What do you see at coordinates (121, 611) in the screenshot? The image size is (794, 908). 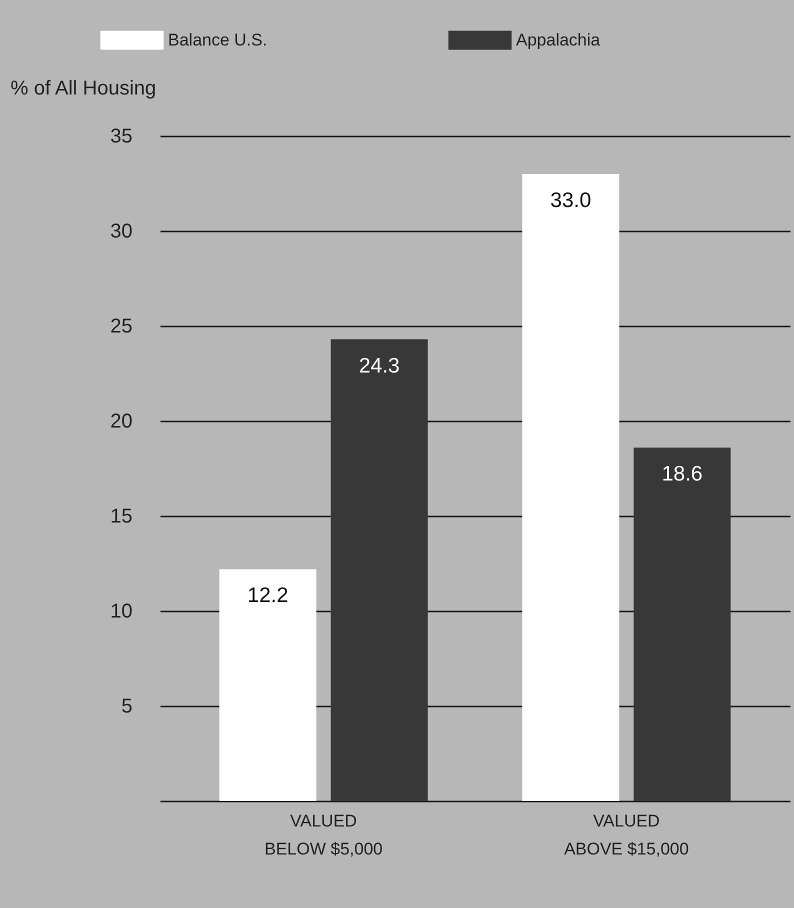 I see `y-tick-label: 10` at bounding box center [121, 611].